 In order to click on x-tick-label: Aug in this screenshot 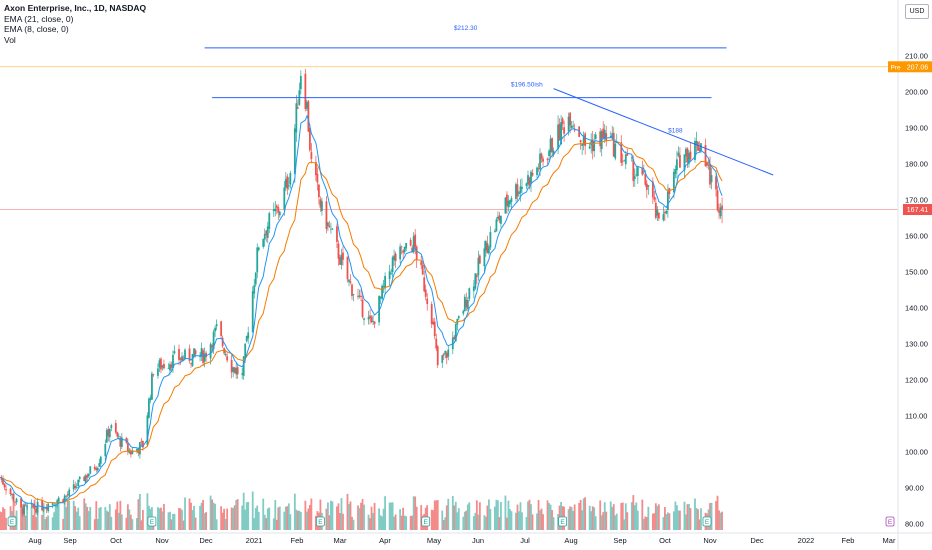, I will do `click(34, 540)`.